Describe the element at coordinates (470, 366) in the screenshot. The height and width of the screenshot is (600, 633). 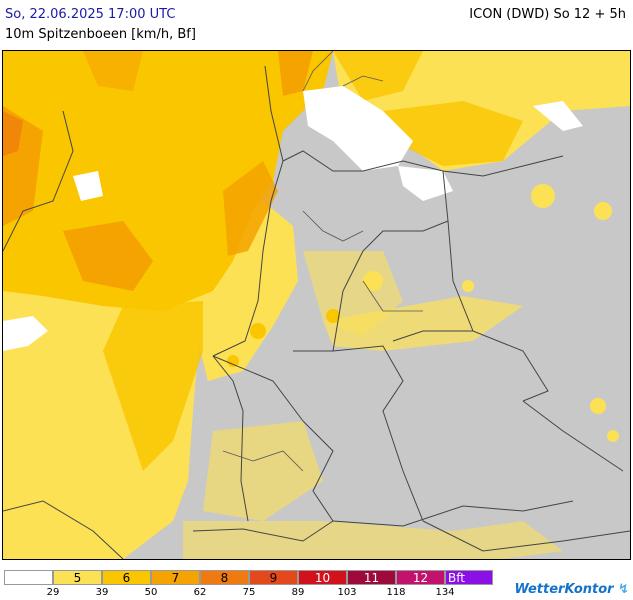
I see `border-de-cz` at that location.